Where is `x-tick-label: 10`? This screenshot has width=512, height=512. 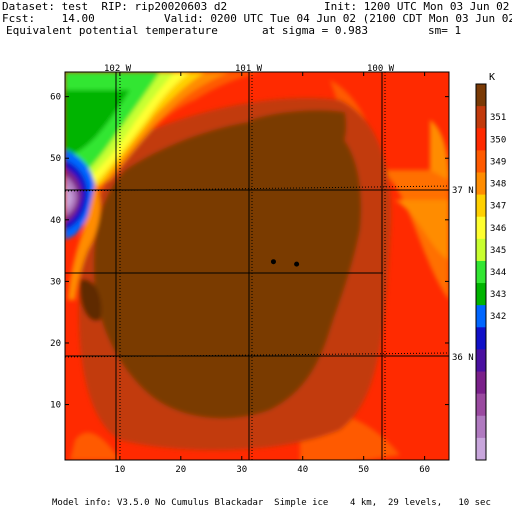
x-tick-label: 10 is located at coordinates (119, 470).